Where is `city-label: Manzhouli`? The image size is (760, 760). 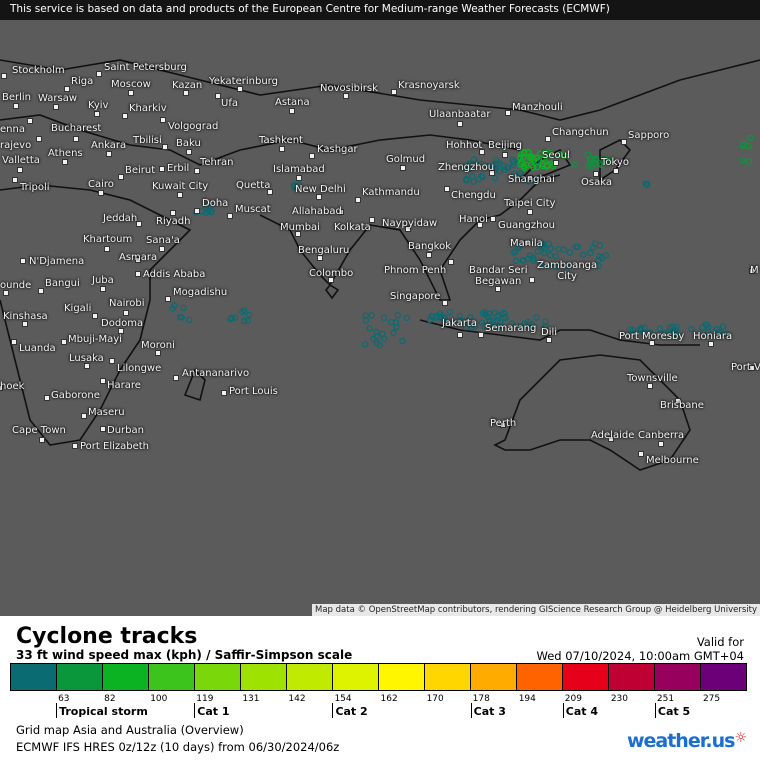 city-label: Manzhouli is located at coordinates (537, 107).